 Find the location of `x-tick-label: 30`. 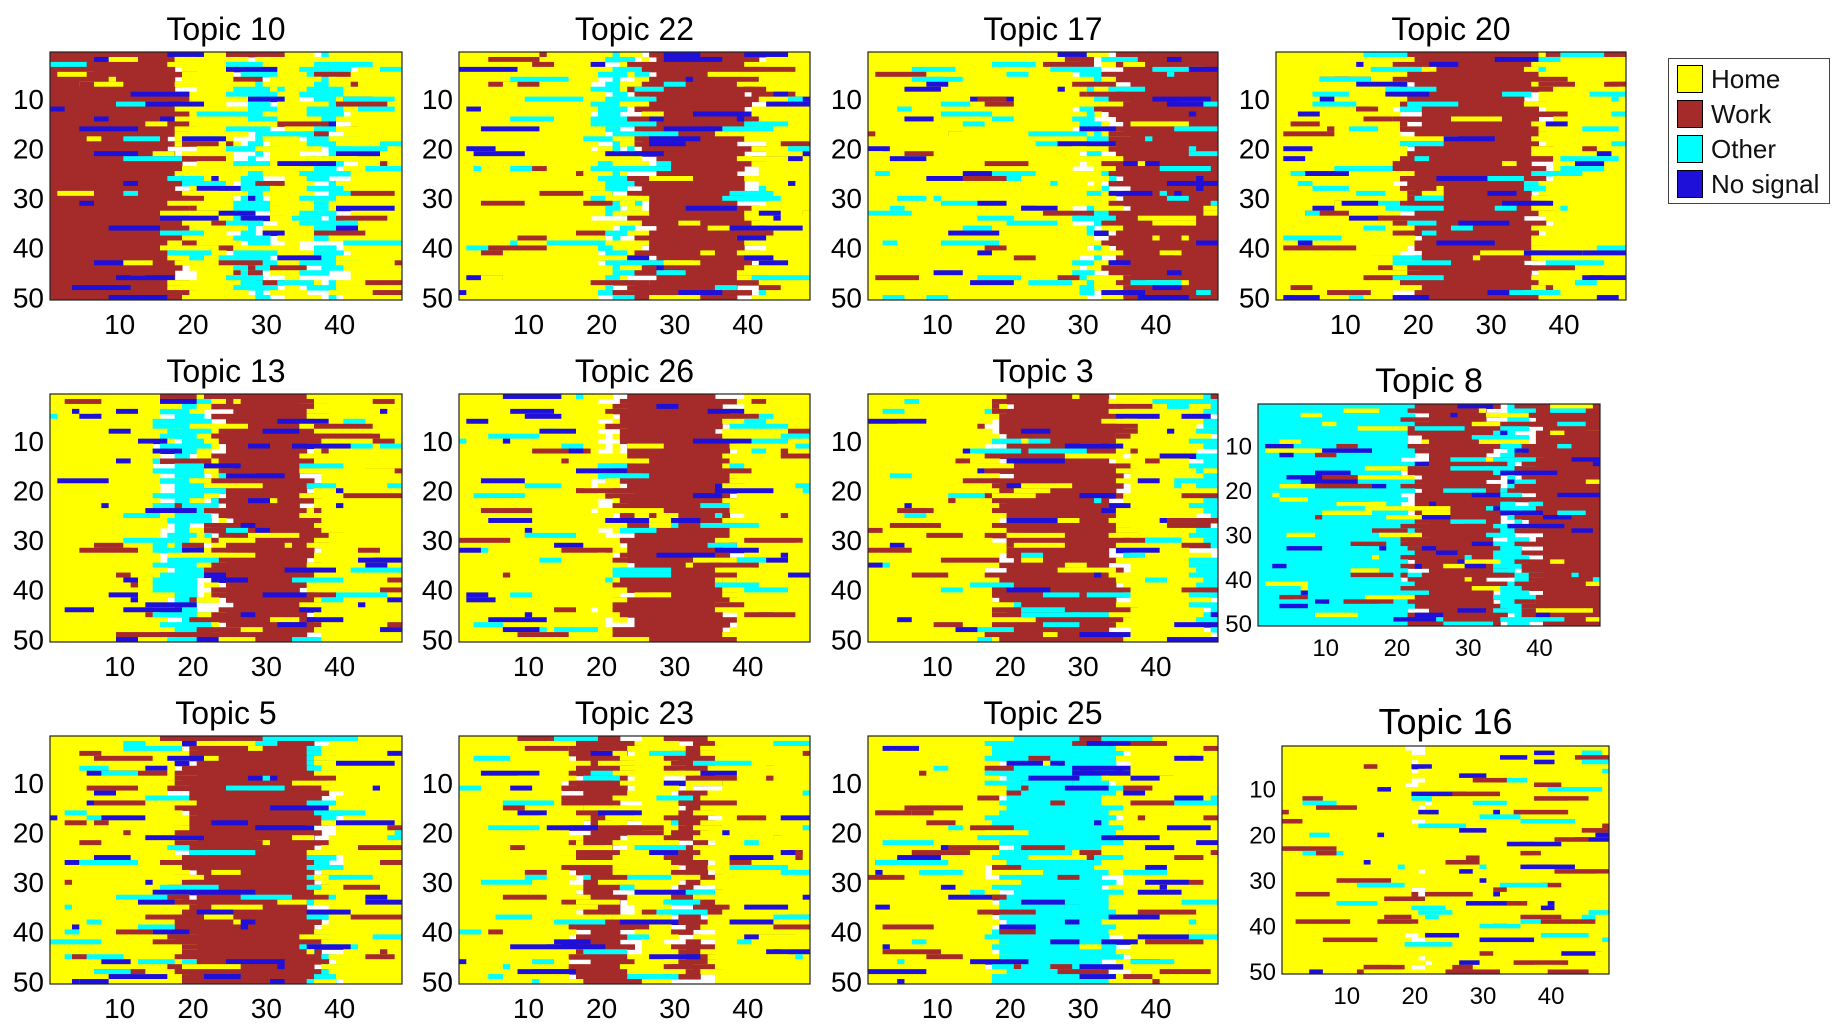

x-tick-label: 30 is located at coordinates (674, 666).